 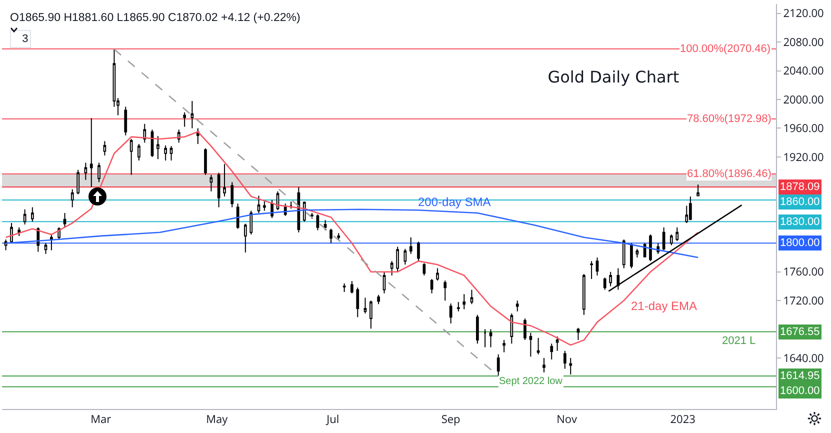 What do you see at coordinates (800, 332) in the screenshot?
I see `ref-line-label: 1676.55` at bounding box center [800, 332].